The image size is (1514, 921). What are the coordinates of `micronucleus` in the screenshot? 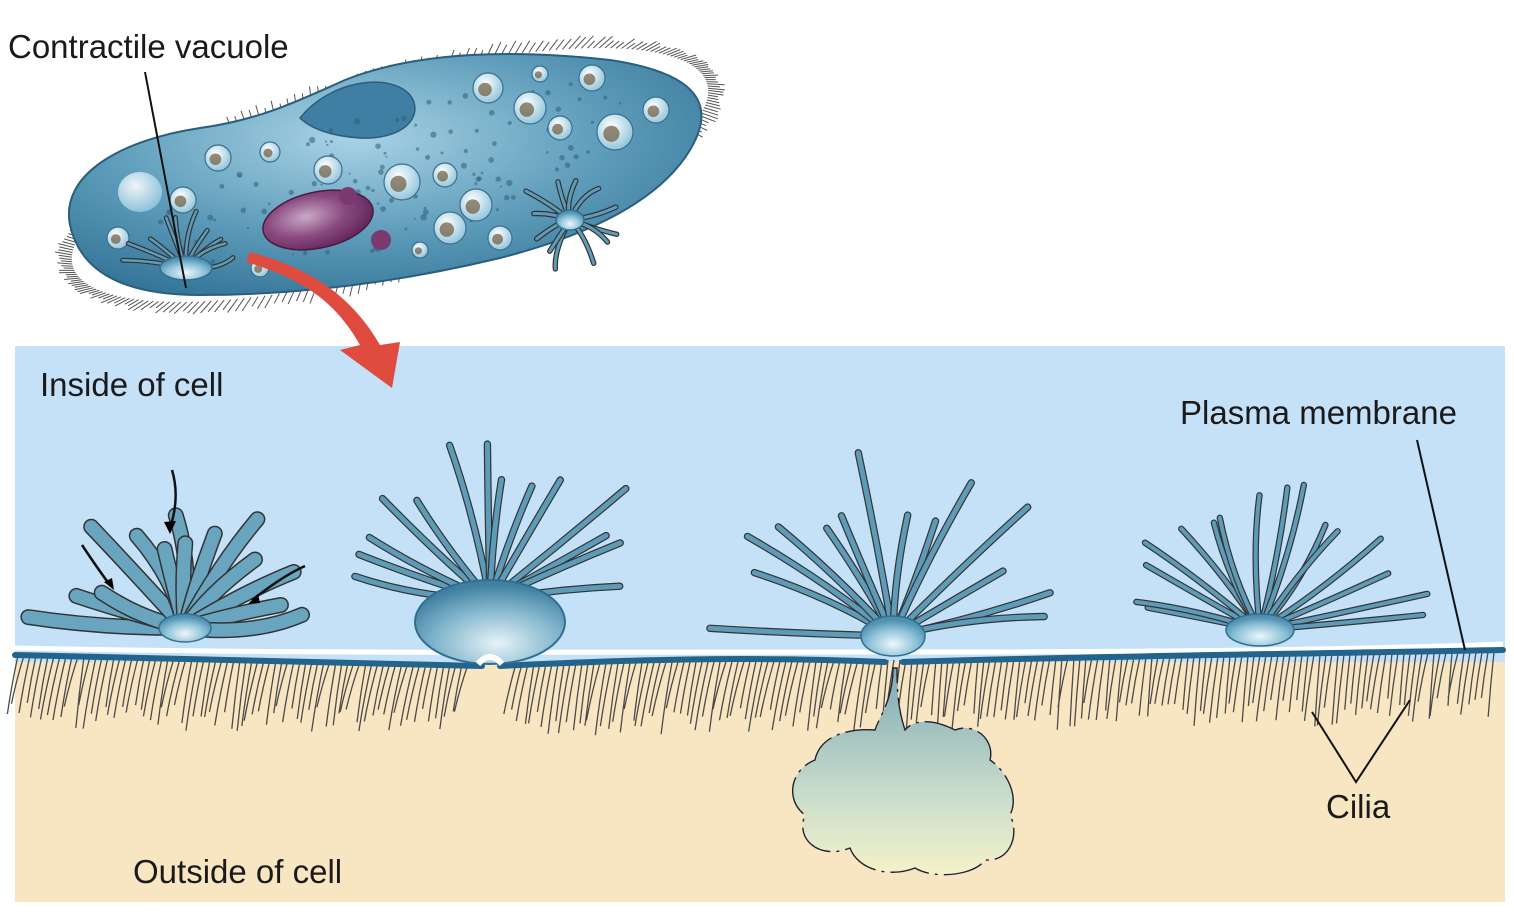 It's located at (348, 196).